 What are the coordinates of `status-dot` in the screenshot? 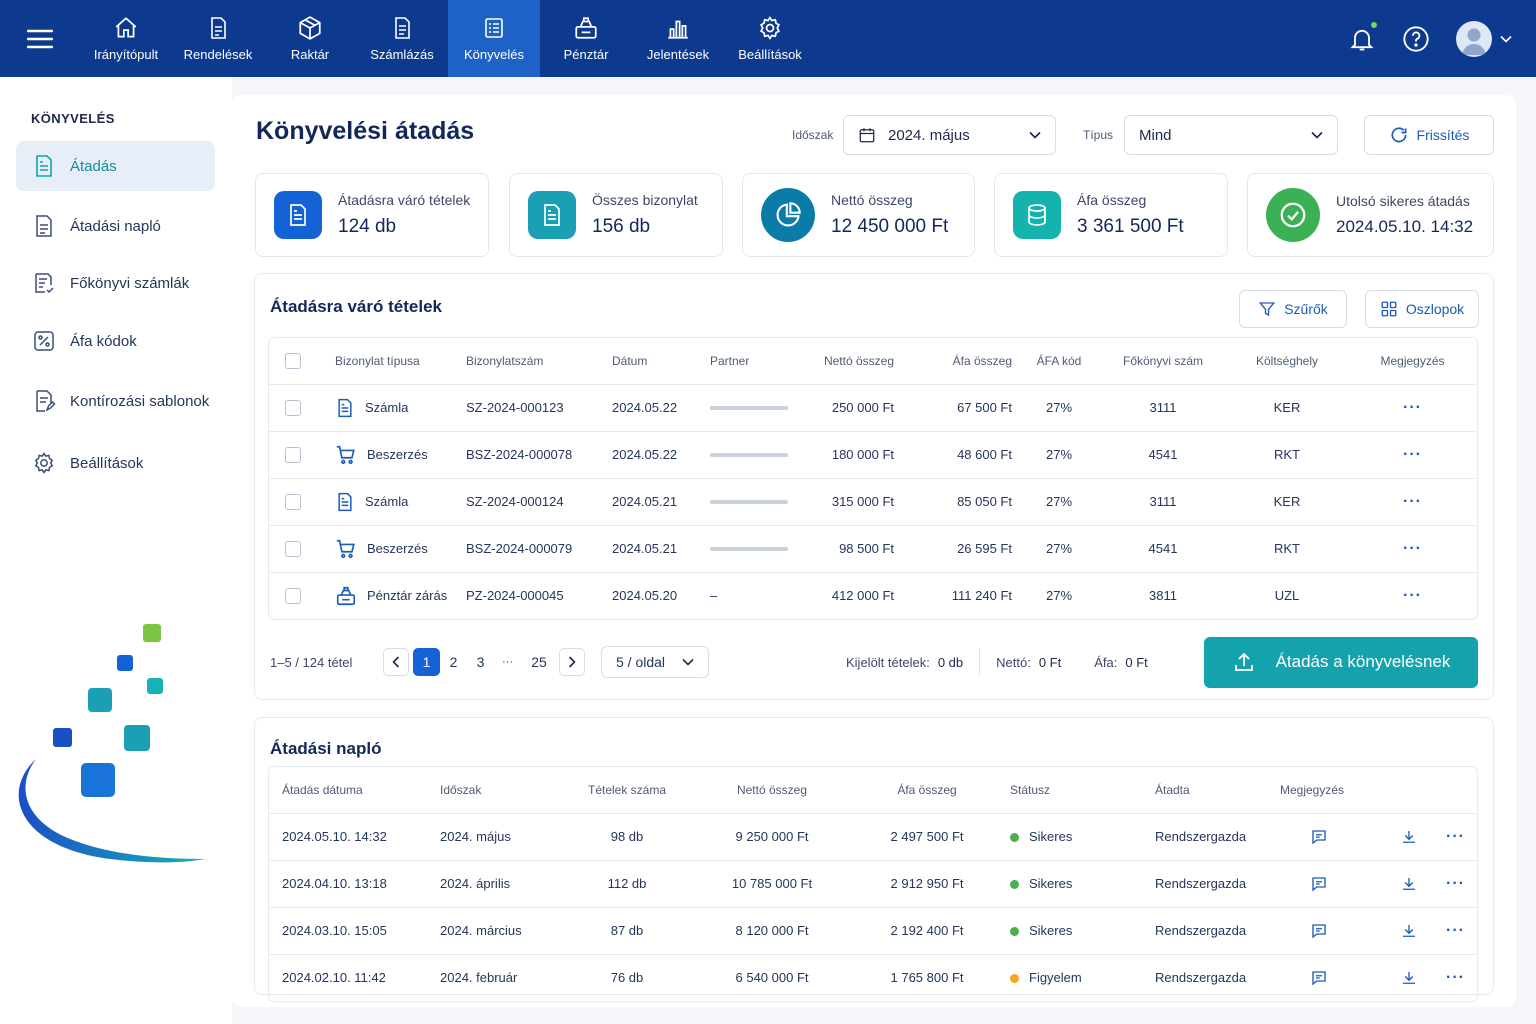 It's located at (1014, 885).